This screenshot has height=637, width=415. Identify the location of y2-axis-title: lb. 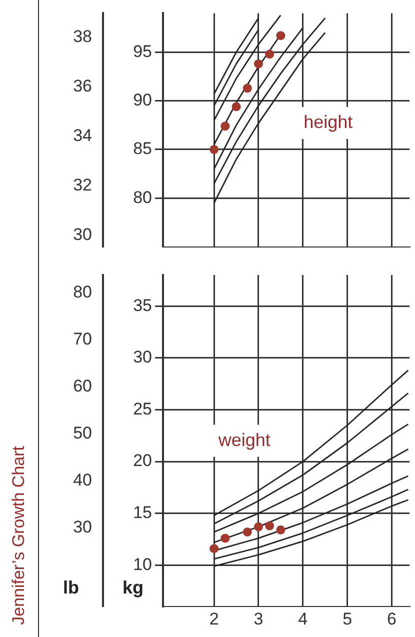
(71, 588).